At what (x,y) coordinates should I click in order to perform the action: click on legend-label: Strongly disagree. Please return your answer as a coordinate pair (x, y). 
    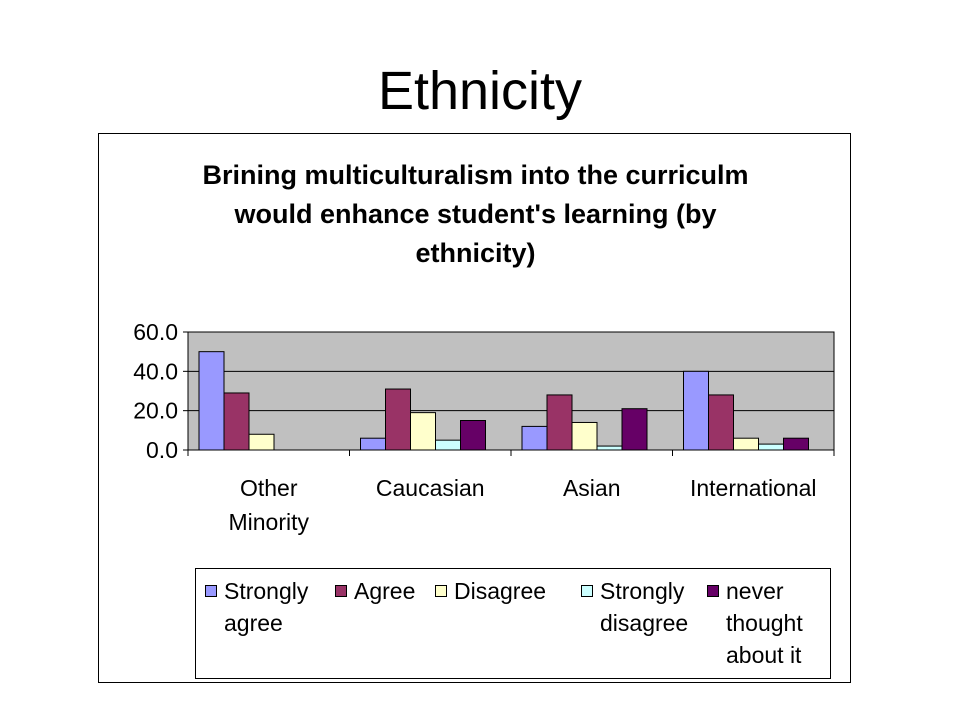
    Looking at the image, I should click on (644, 607).